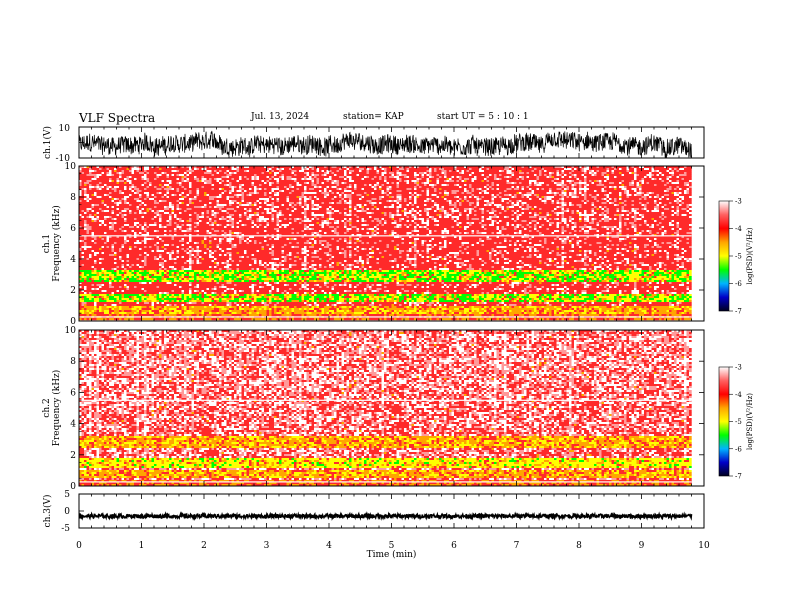  I want to click on start-time-label: start UT = 5 : 10 : 1, so click(483, 117).